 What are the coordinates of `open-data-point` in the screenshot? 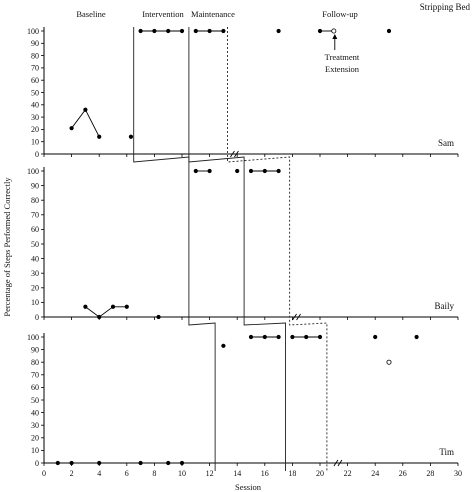 It's located at (389, 362).